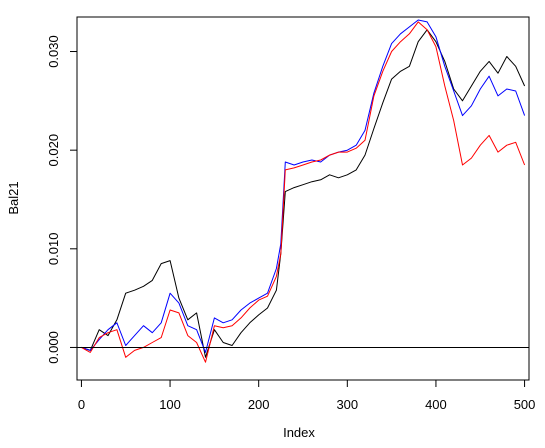 The width and height of the screenshot is (545, 448). Describe the element at coordinates (53, 150) in the screenshot. I see `y-tick-label: 0.020` at that location.